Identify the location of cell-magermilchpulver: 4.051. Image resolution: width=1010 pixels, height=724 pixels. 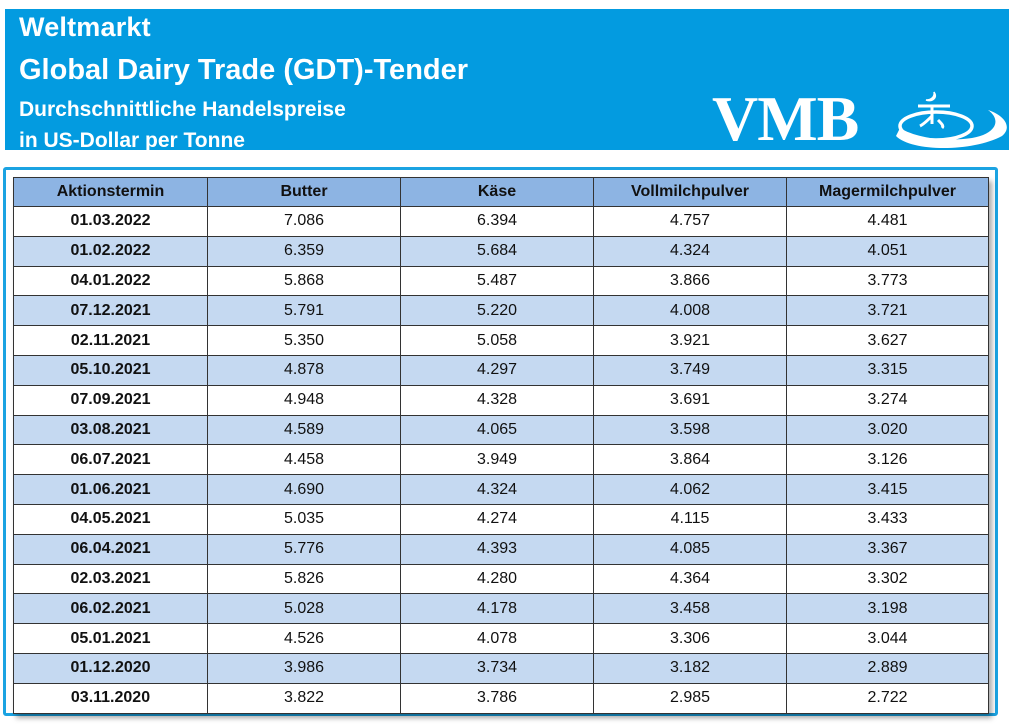
(887, 251).